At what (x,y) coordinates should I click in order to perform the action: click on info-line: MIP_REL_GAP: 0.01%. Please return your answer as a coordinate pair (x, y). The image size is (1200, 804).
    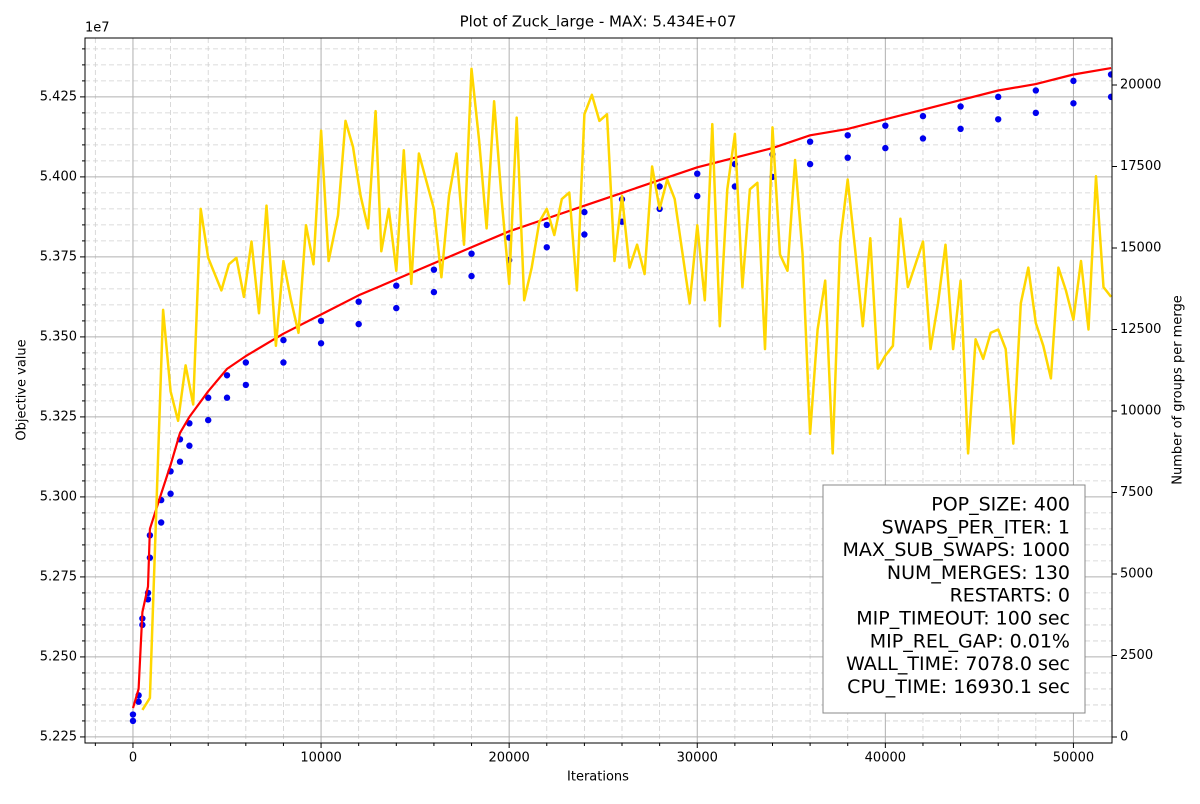
    Looking at the image, I should click on (970, 641).